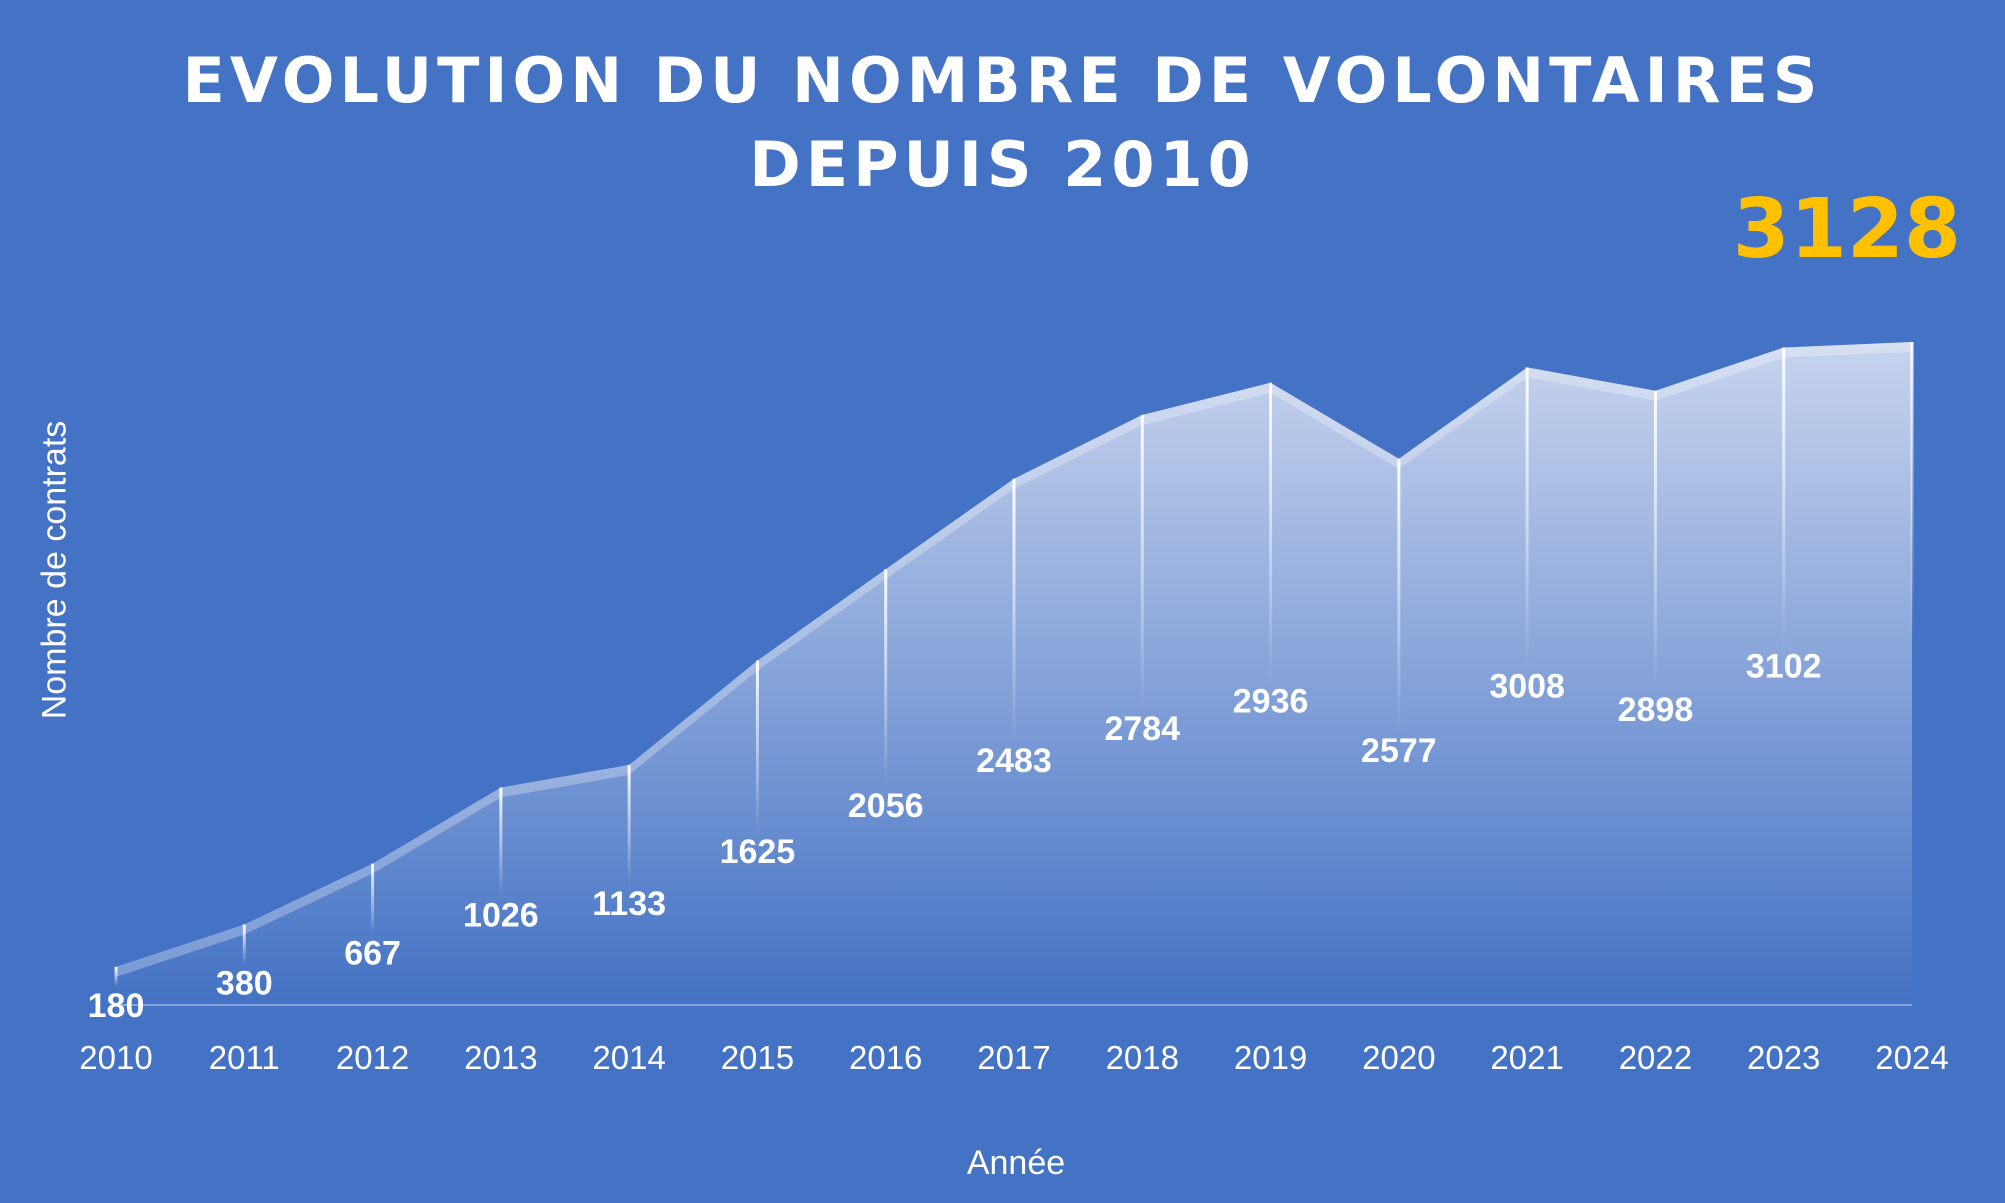 This screenshot has height=1203, width=2005. What do you see at coordinates (1655, 1057) in the screenshot?
I see `x-tick-label: 2022` at bounding box center [1655, 1057].